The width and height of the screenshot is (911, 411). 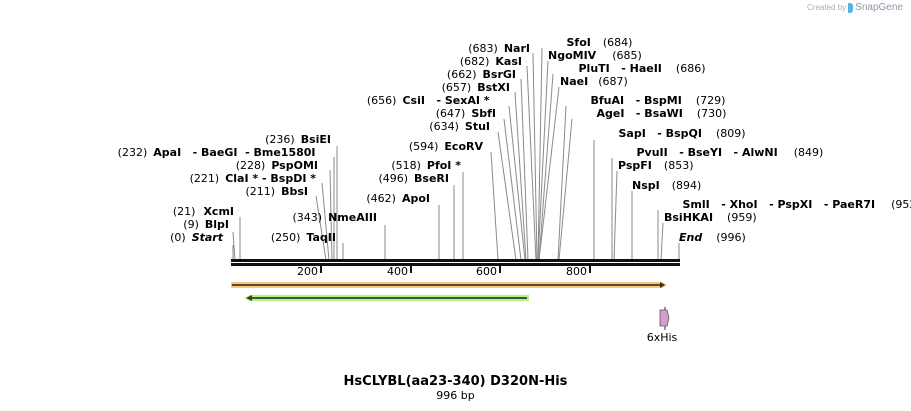 I want to click on site-pfoi: (518) PfoI *, so click(x=426, y=165).